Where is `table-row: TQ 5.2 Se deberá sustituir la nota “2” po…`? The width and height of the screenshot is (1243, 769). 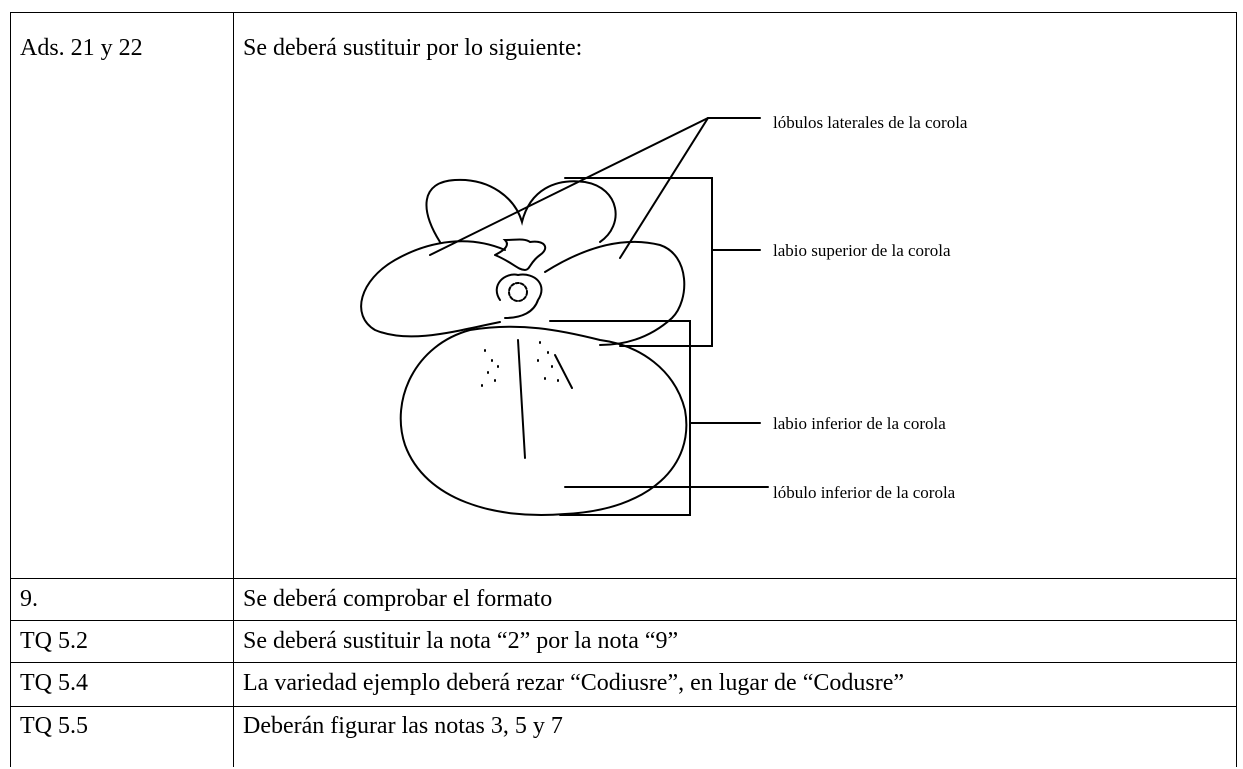 table-row: TQ 5.2 Se deberá sustituir la nota “2” po… is located at coordinates (623, 641).